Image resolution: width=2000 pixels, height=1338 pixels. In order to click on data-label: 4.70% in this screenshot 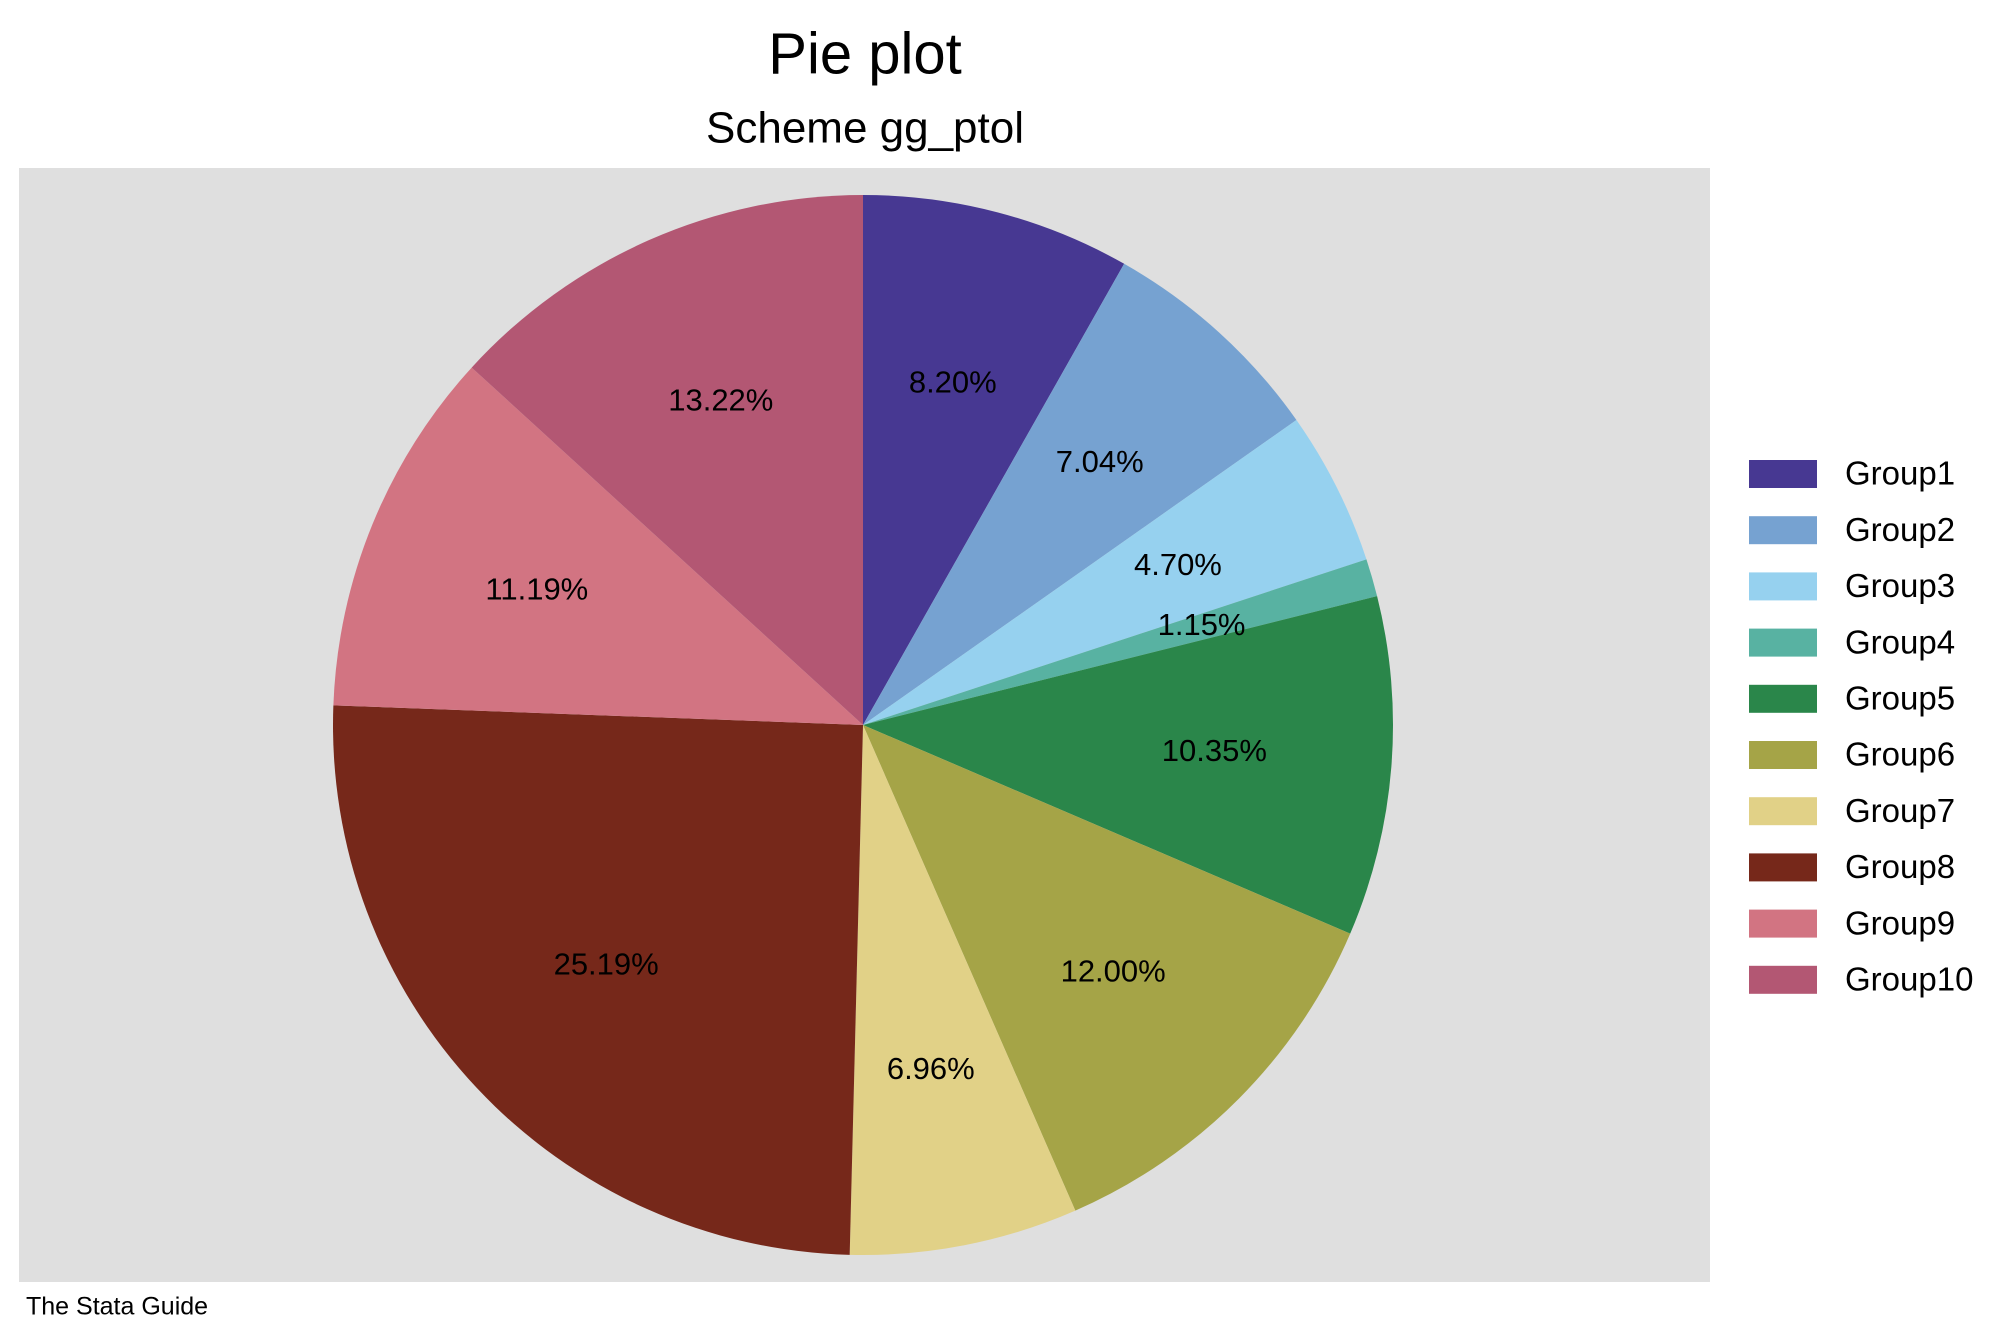, I will do `click(1178, 564)`.